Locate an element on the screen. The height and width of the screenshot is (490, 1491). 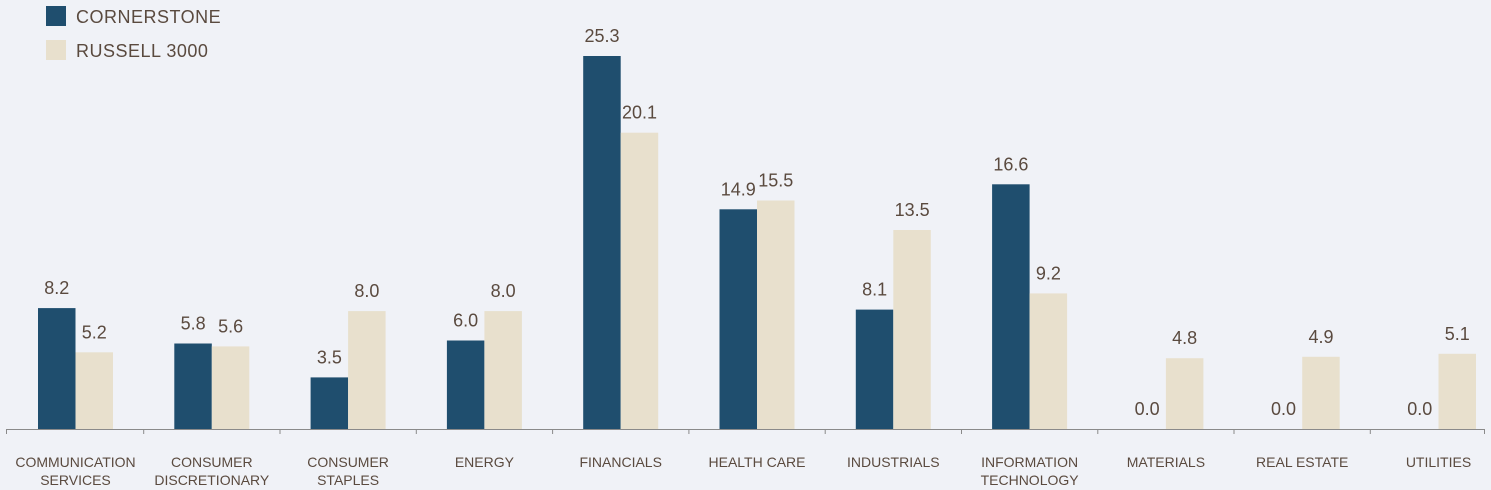
value-label-cornerstone-6: 8.1 is located at coordinates (874, 290).